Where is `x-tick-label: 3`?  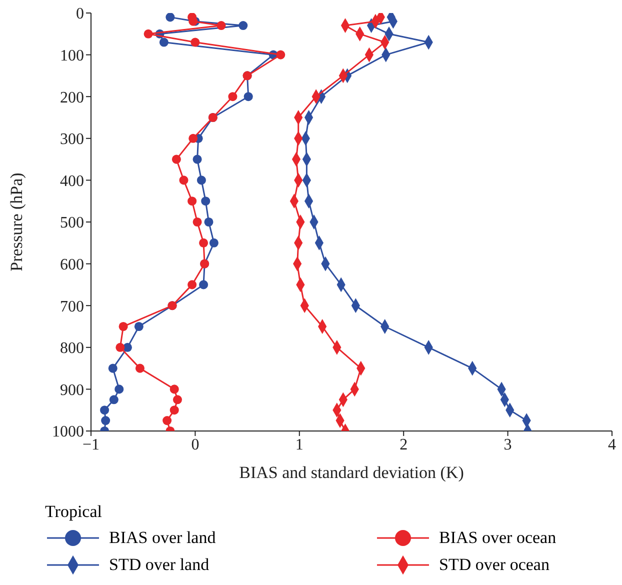 x-tick-label: 3 is located at coordinates (508, 445).